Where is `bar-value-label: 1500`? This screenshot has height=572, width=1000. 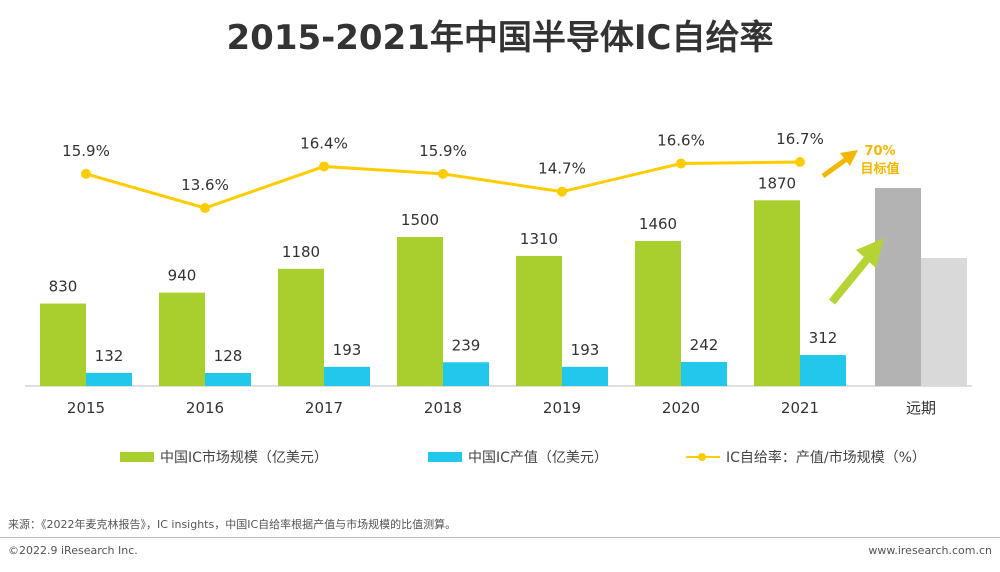 bar-value-label: 1500 is located at coordinates (420, 220).